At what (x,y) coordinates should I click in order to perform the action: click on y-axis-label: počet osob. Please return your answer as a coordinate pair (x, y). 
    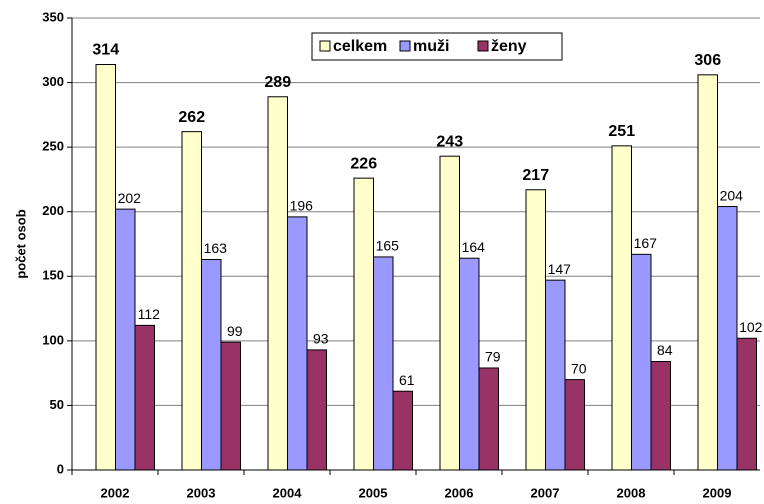
    Looking at the image, I should click on (20, 243).